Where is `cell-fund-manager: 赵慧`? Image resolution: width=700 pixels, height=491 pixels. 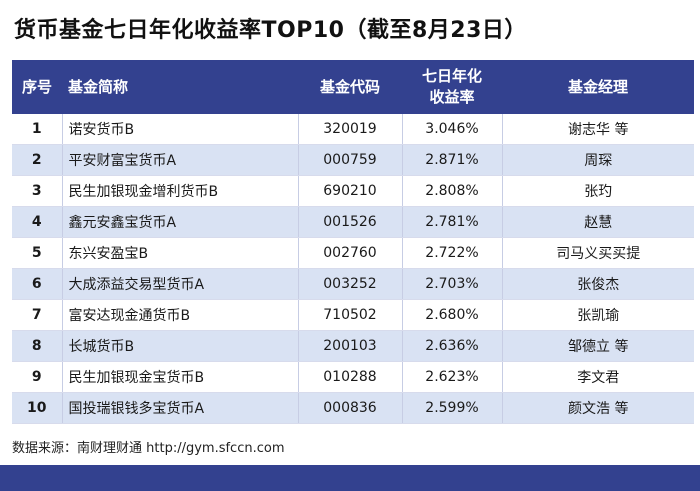
cell-fund-manager: 赵慧 is located at coordinates (598, 222).